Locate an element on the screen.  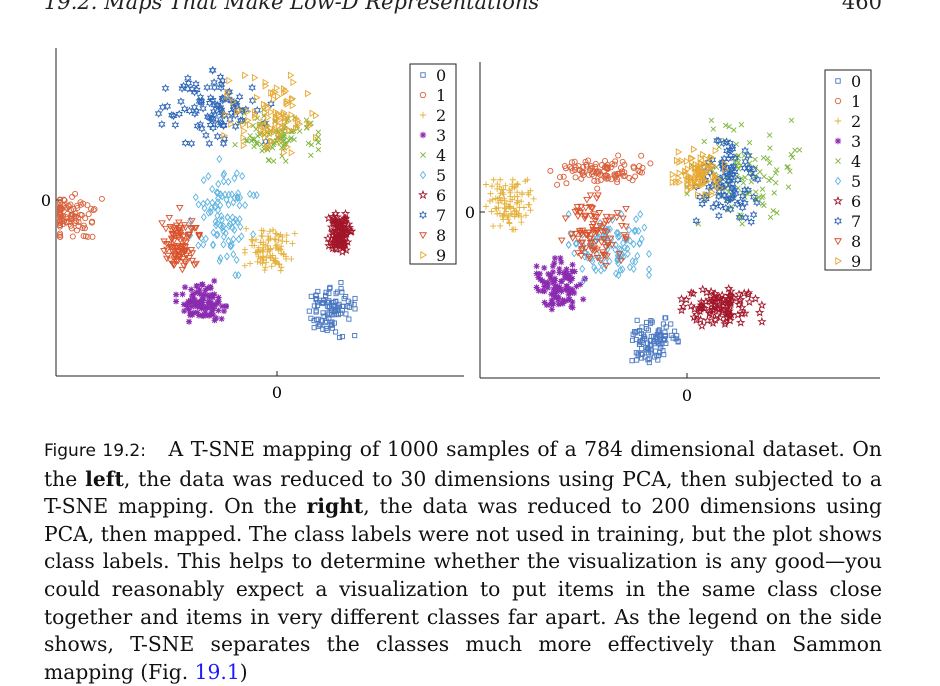
figure-reference-link: 19.1 is located at coordinates (217, 671).